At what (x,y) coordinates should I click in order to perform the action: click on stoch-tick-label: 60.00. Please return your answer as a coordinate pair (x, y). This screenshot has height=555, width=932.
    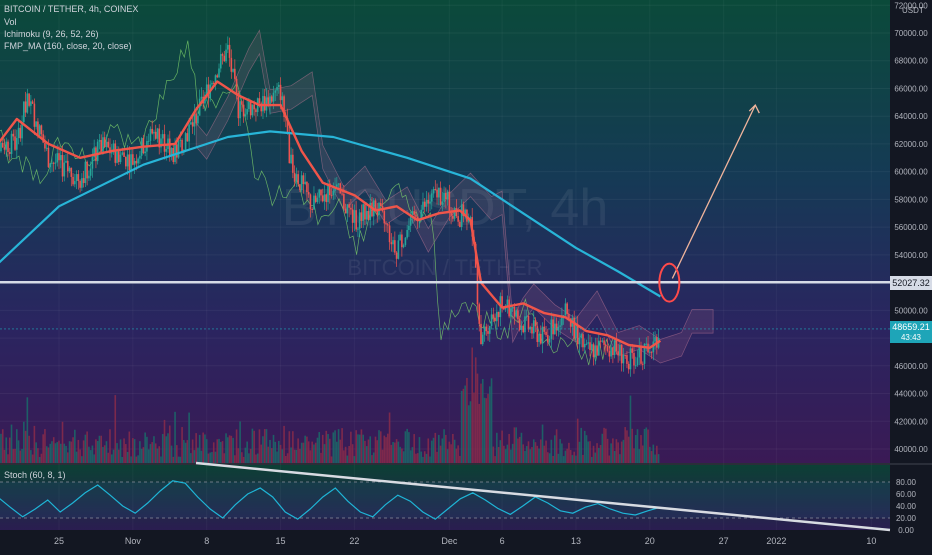
    Looking at the image, I should click on (906, 494).